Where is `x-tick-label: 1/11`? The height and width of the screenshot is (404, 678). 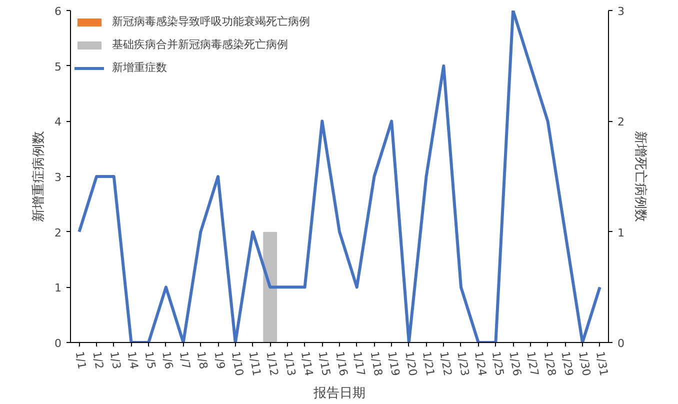 x-tick-label: 1/11 is located at coordinates (255, 363).